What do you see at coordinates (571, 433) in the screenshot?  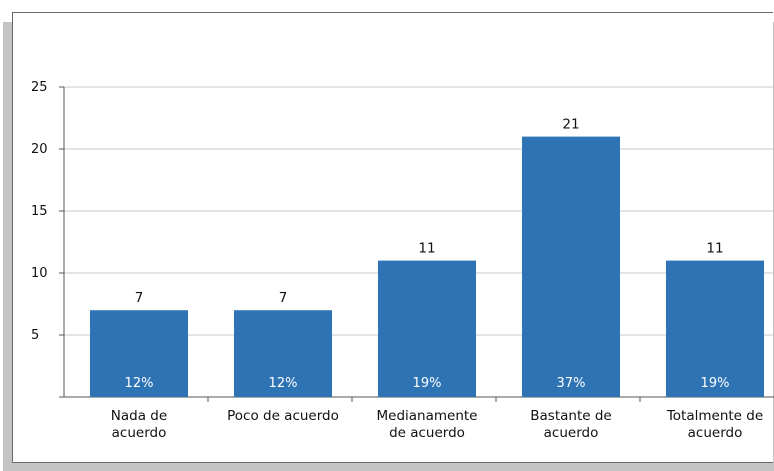 I see `x-label-3-line-1: acuerdo` at bounding box center [571, 433].